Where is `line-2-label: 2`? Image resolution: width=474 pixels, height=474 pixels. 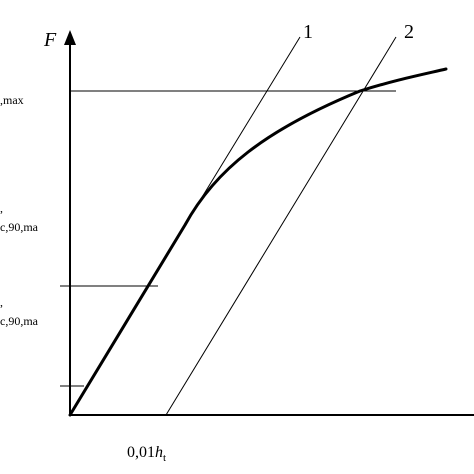 line-2-label: 2 is located at coordinates (409, 32).